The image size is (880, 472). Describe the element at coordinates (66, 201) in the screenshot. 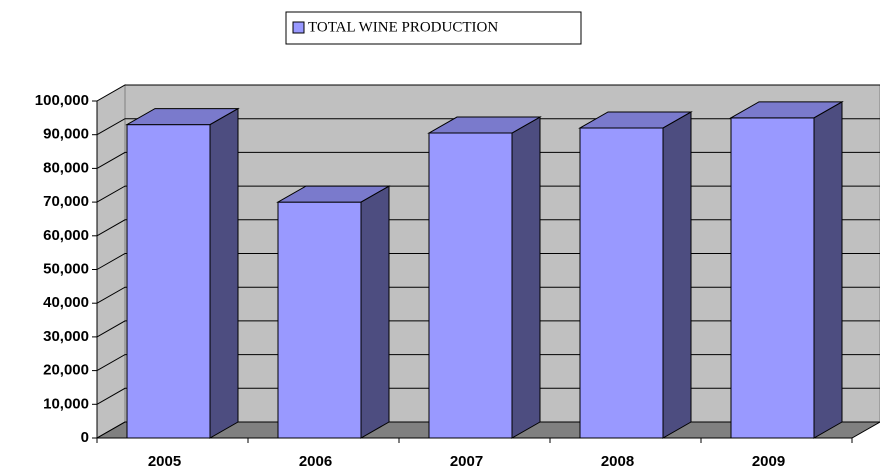

I see `y-tick-label: 70,000` at that location.